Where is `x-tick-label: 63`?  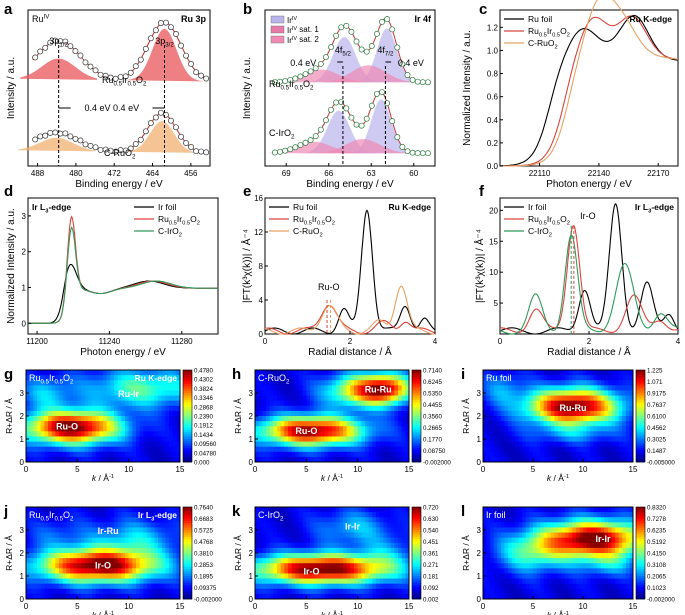
x-tick-label: 63 is located at coordinates (371, 173).